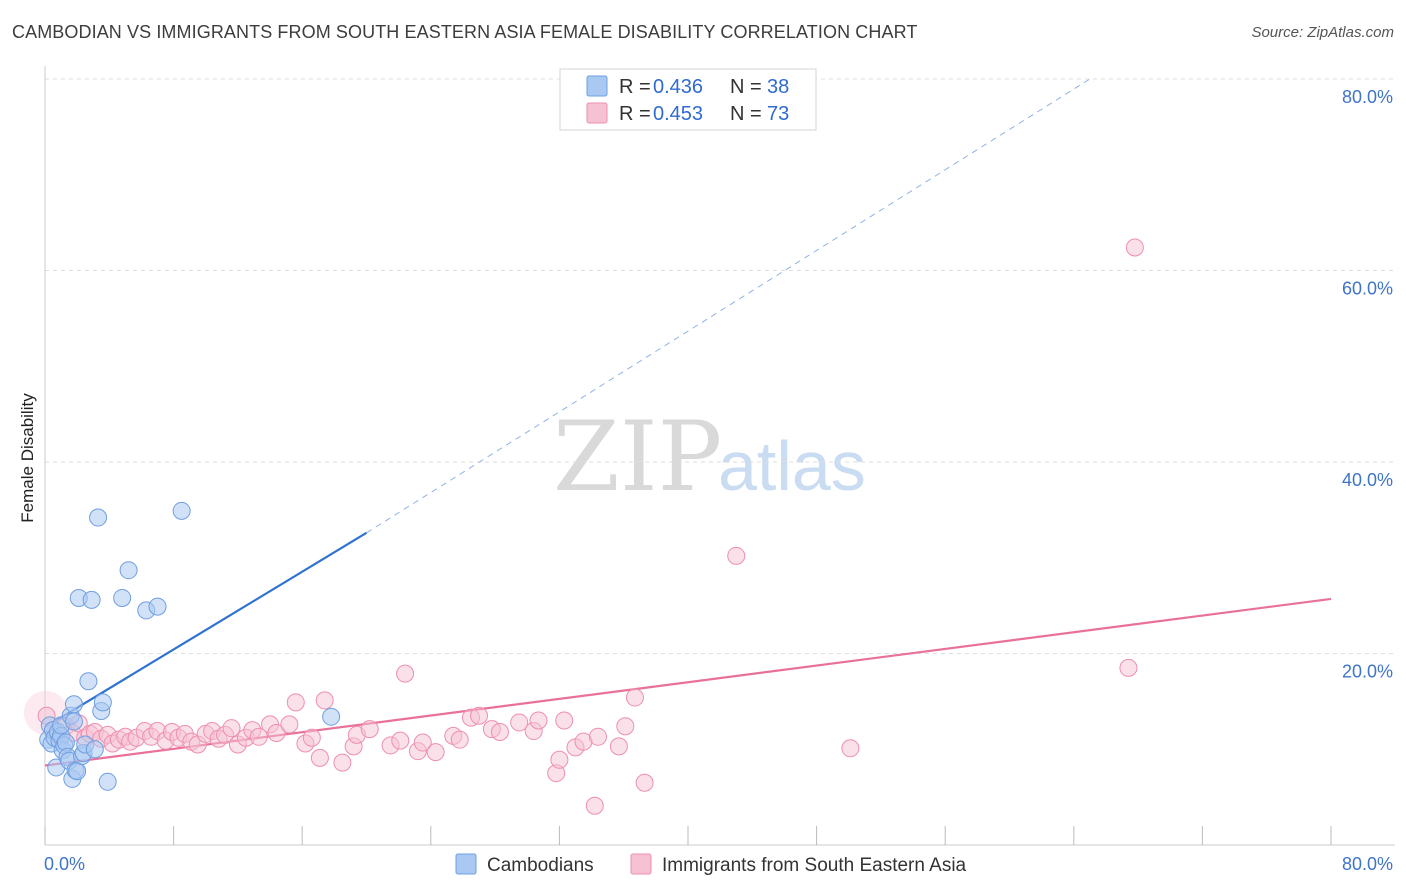  What do you see at coordinates (1367, 480) in the screenshot?
I see `y-tick-label: 40.0%` at bounding box center [1367, 480].